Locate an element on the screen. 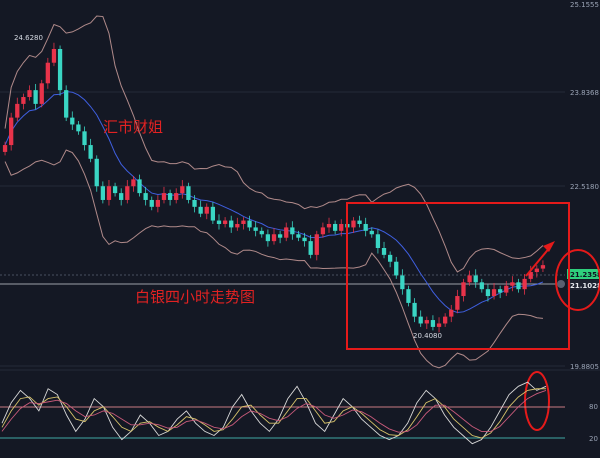 The width and height of the screenshot is (600, 458). arrow-head is located at coordinates (549, 246).